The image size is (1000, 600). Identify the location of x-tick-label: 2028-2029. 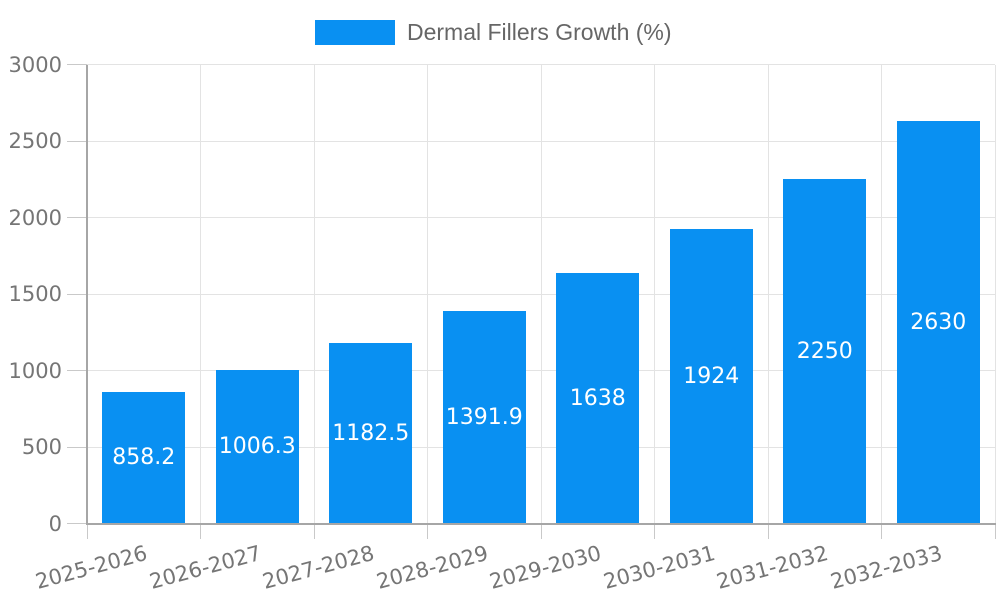
(432, 567).